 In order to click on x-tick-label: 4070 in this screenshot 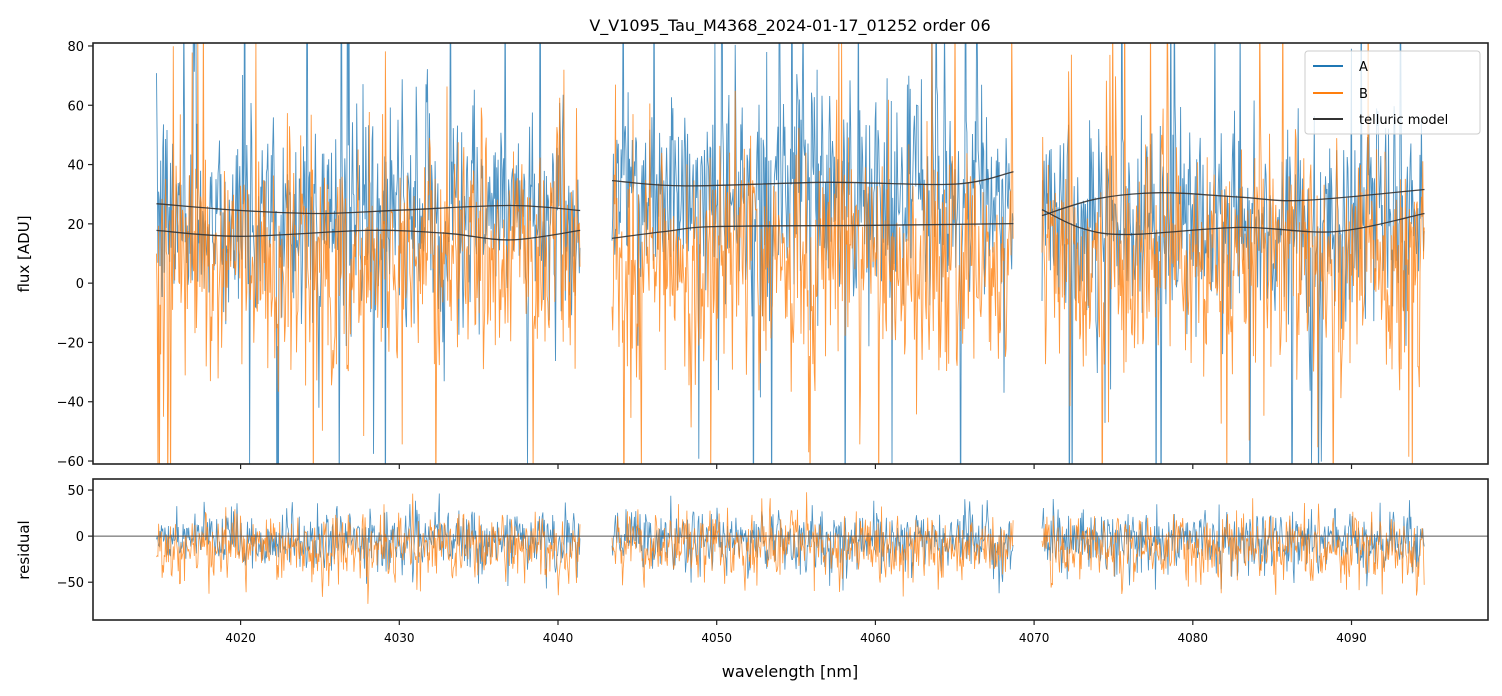, I will do `click(1034, 638)`.